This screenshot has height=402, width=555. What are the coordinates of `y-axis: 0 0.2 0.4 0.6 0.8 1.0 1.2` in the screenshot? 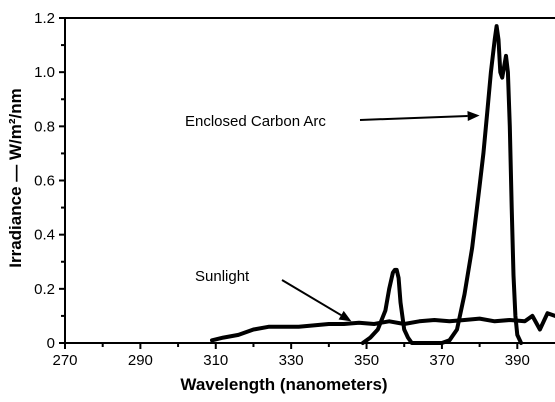 It's located at (49, 181).